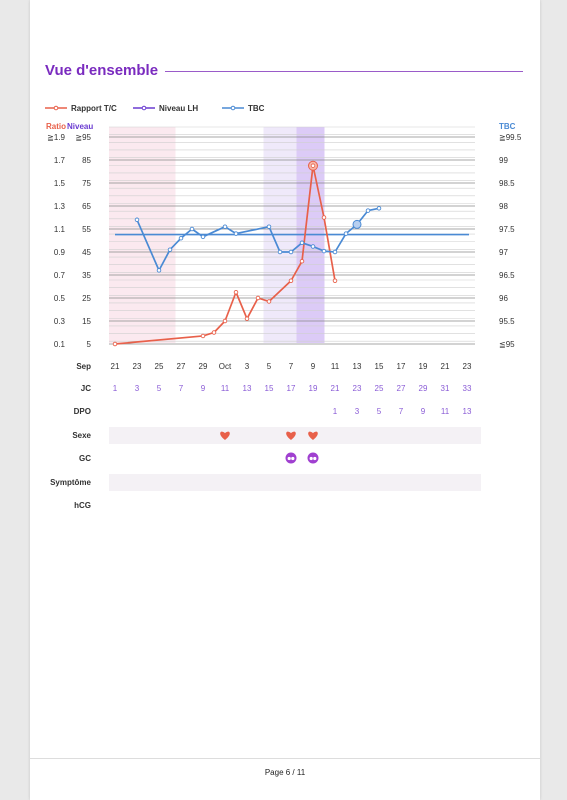 The width and height of the screenshot is (567, 800). What do you see at coordinates (269, 388) in the screenshot?
I see `jc-tick-label: 15` at bounding box center [269, 388].